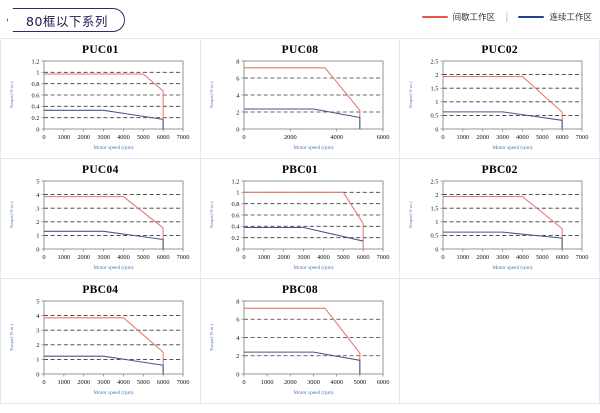 Image resolution: width=600 pixels, height=413 pixels. Describe the element at coordinates (570, 18) in the screenshot. I see `legend-label-continuous: 连续工作区` at that location.